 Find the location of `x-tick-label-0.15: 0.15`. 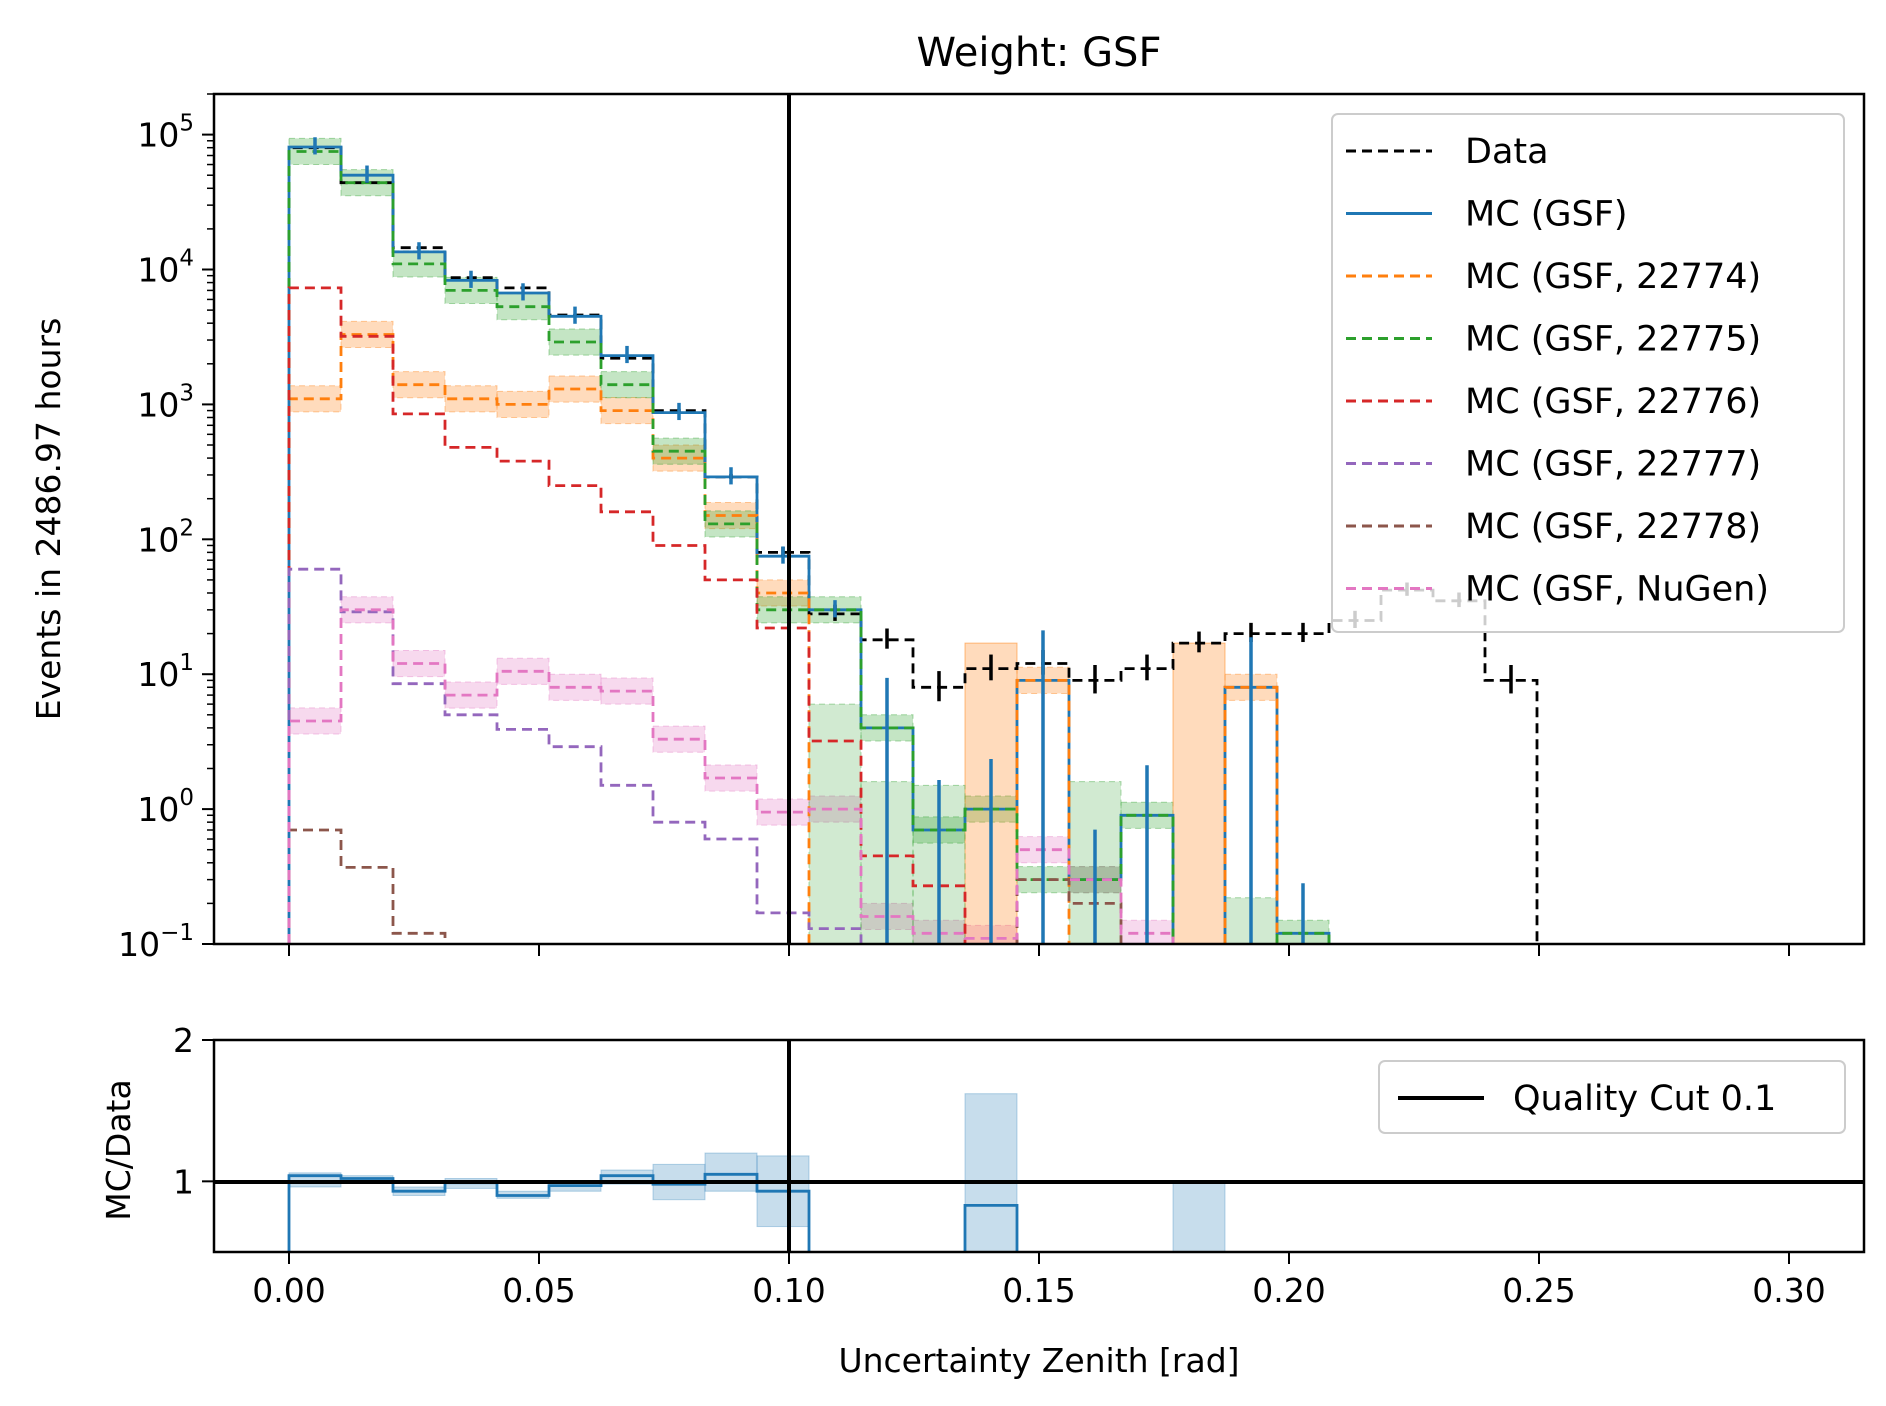

x-tick-label-0.15: 0.15 is located at coordinates (1038, 1290).